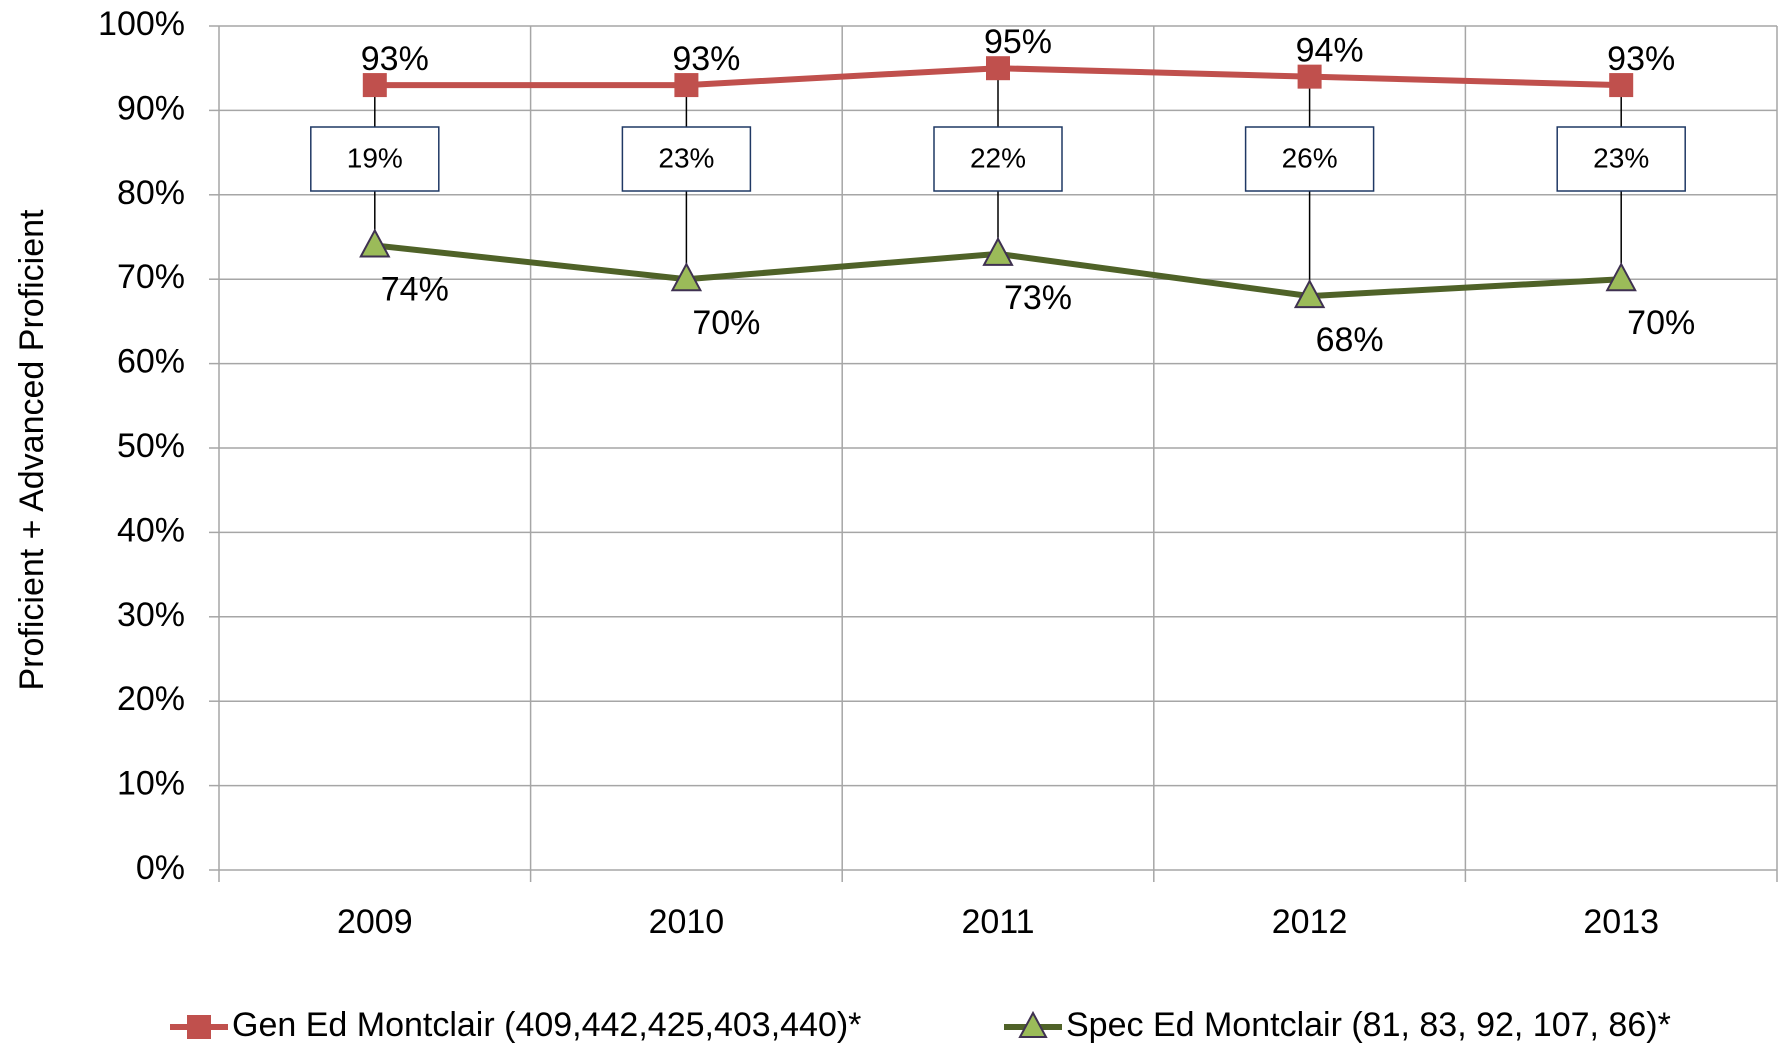 The image size is (1780, 1057). Describe the element at coordinates (151, 108) in the screenshot. I see `y-tick-label: 90%` at that location.